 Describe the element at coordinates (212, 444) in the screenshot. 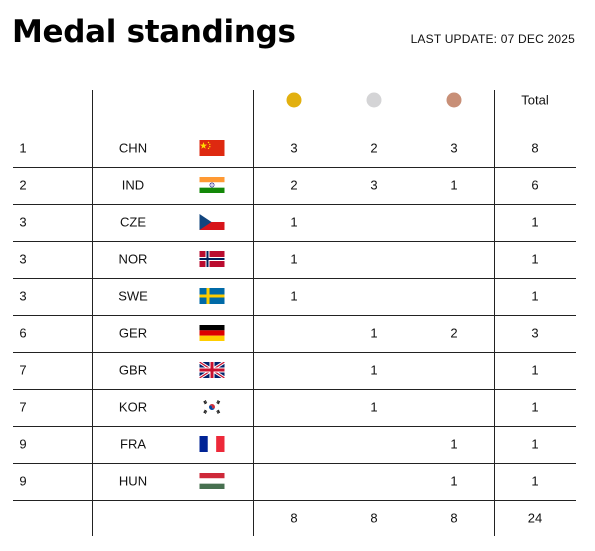

I see `france-flag-icon` at that location.